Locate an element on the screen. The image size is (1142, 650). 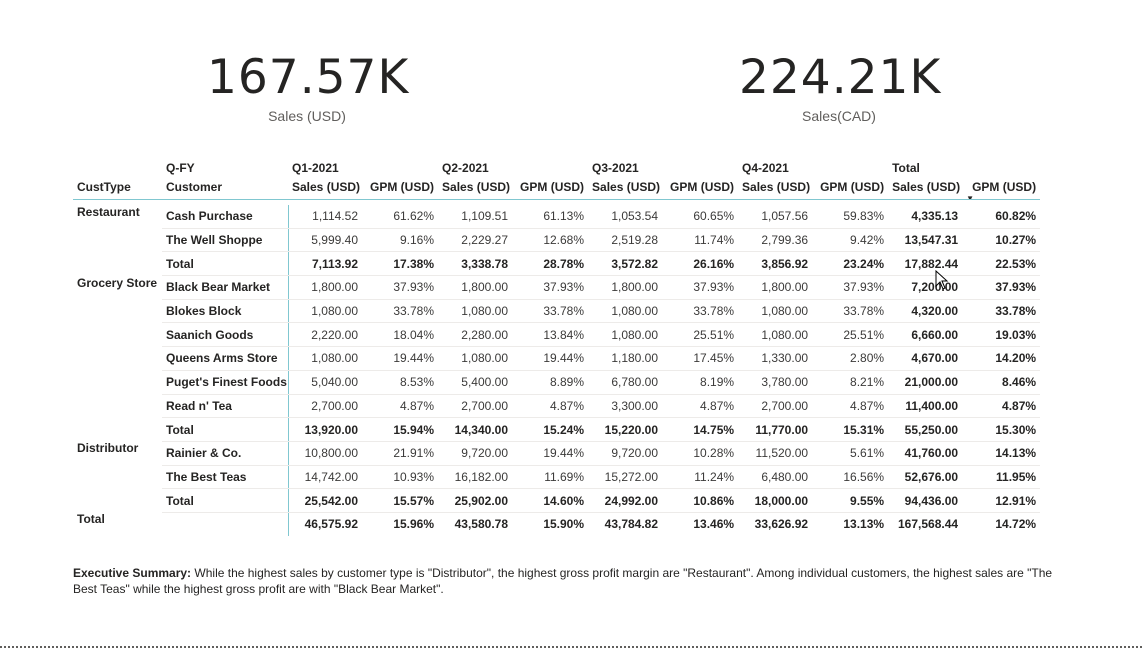
sales-value-cell: 6,660.00 is located at coordinates (925, 335).